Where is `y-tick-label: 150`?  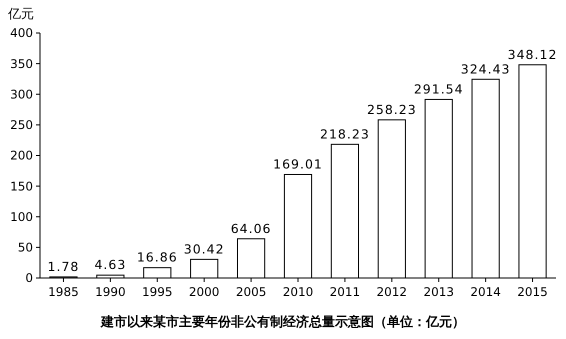 y-tick-label: 150 is located at coordinates (21, 186).